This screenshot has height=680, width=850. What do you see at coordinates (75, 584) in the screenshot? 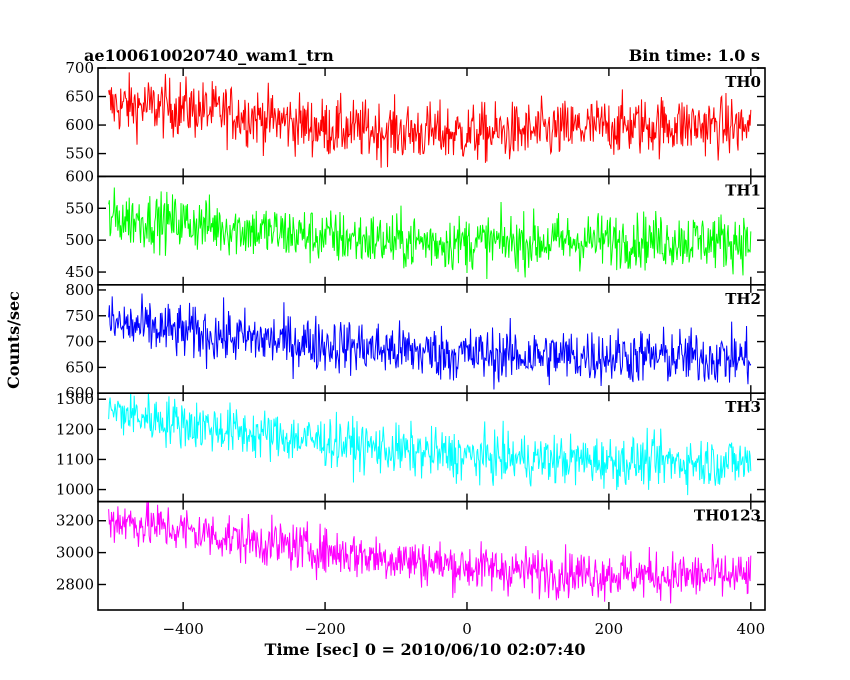
I see `y-tick-label: 2800` at bounding box center [75, 584].